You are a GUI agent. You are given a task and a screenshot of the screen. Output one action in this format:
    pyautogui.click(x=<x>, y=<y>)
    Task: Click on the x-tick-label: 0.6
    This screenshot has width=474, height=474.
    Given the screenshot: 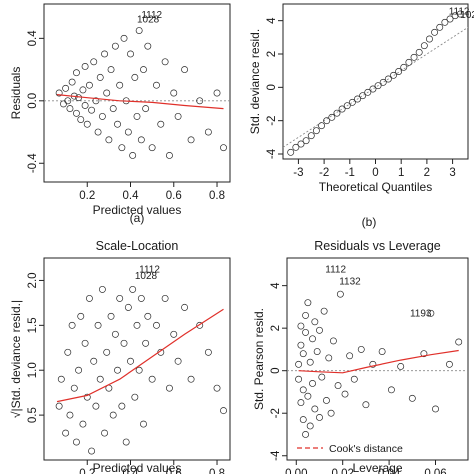 What is the action you would take?
    pyautogui.click(x=174, y=471)
    